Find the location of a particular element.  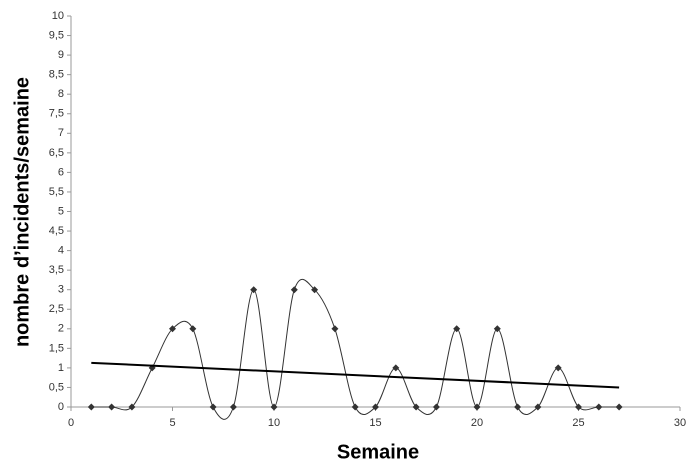

y-tick-label: 0 is located at coordinates (61, 407).